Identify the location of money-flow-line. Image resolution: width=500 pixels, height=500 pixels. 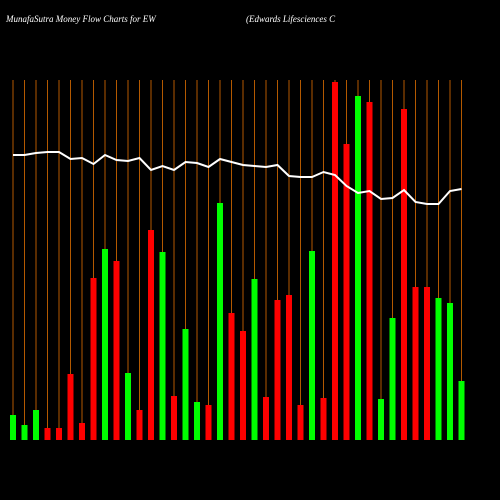
(237, 178).